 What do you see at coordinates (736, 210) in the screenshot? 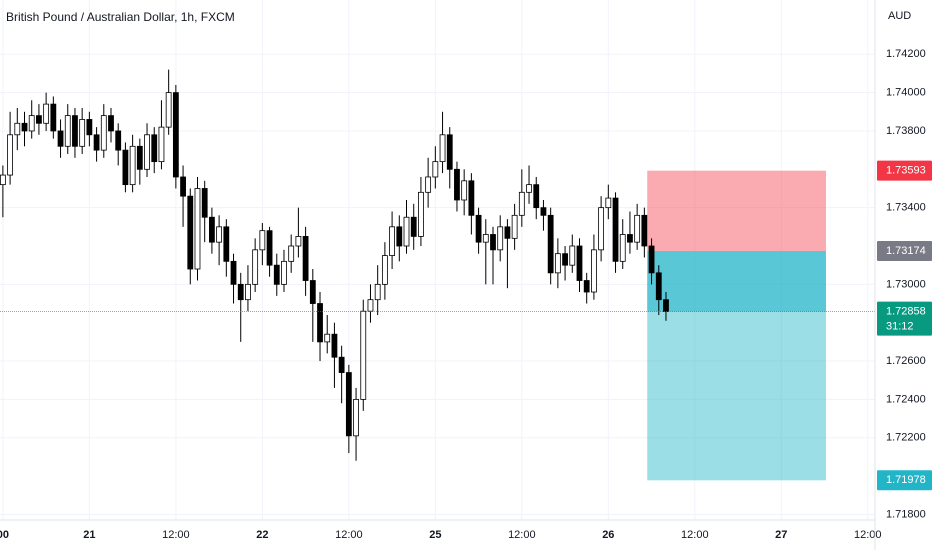
I see `stop-zone` at bounding box center [736, 210].